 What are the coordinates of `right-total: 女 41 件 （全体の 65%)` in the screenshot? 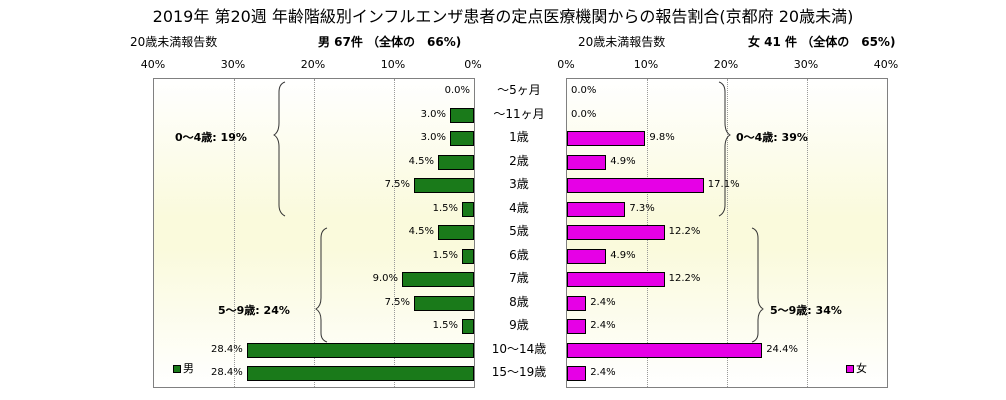 It's located at (822, 42).